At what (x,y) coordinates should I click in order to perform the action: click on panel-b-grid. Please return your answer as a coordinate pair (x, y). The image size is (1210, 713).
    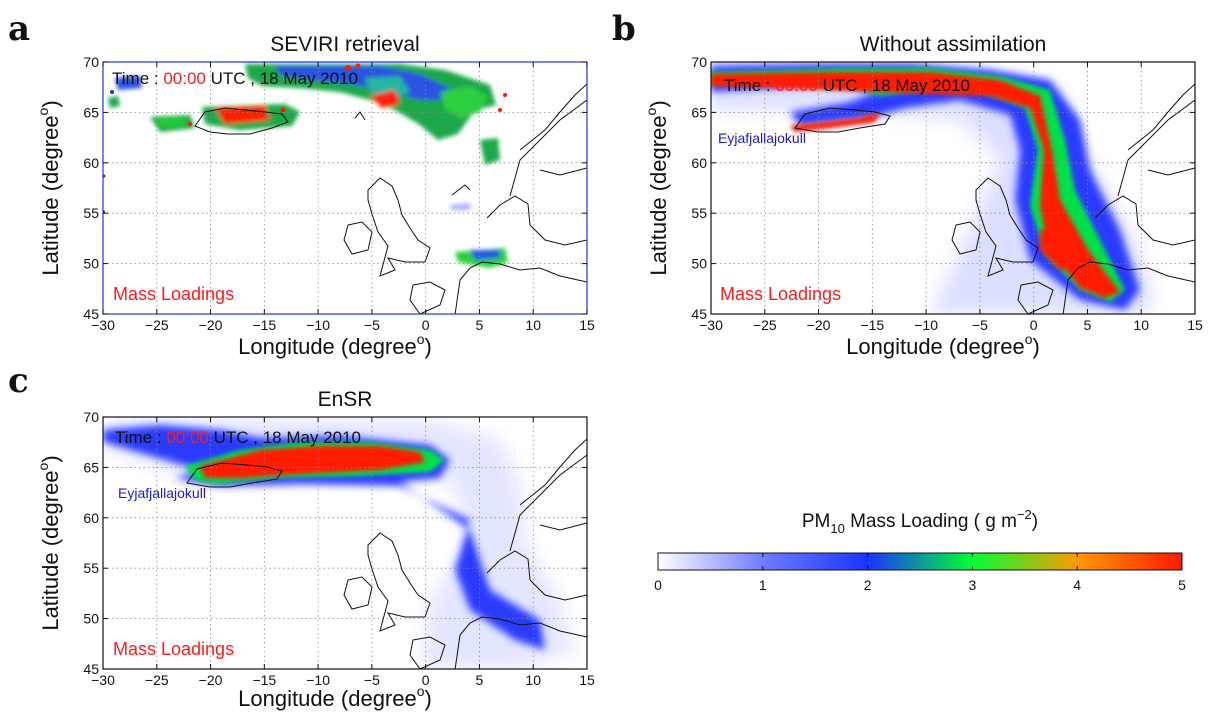
    Looking at the image, I should click on (953, 188).